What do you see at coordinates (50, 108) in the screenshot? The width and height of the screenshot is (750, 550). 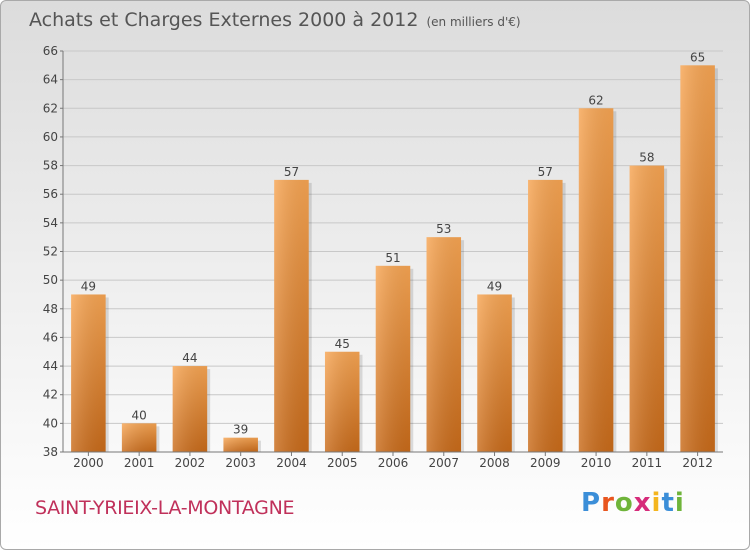 I see `y-tick-label: 62` at bounding box center [50, 108].